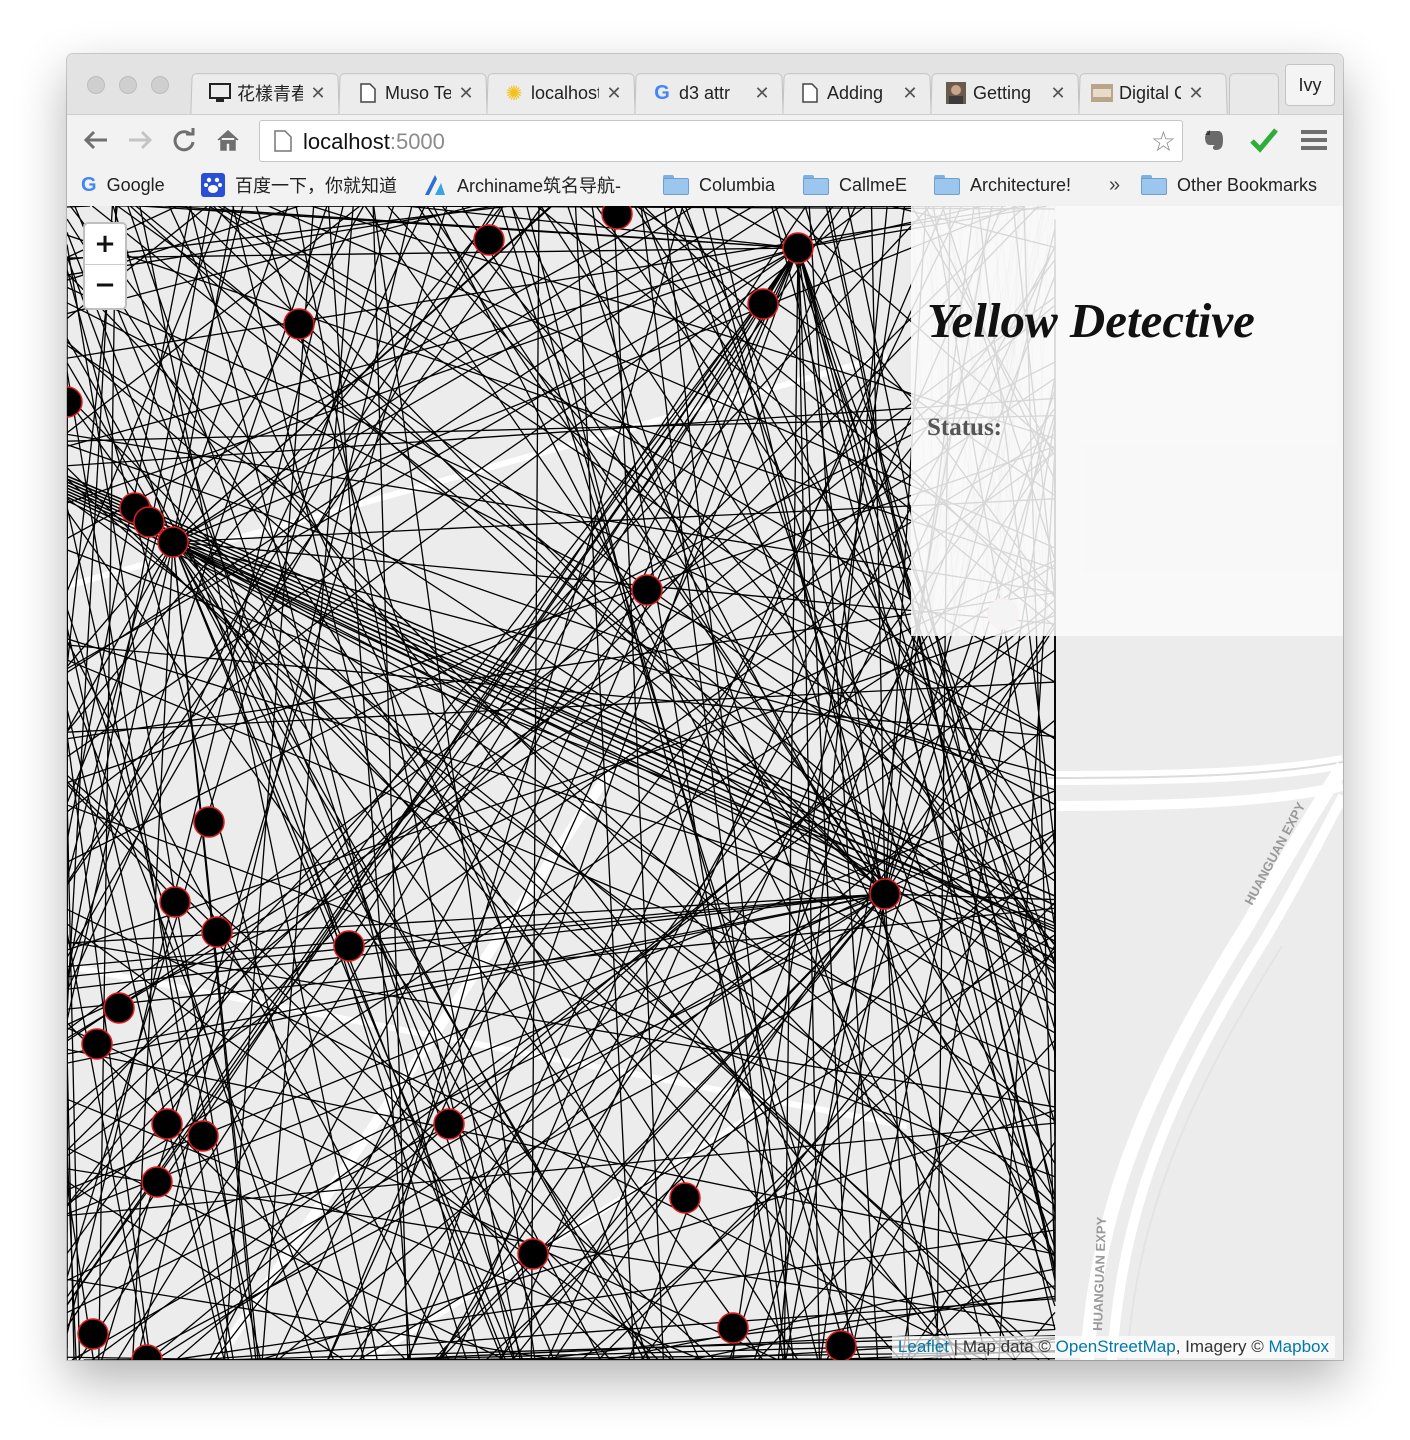 This screenshot has width=1410, height=1440. Describe the element at coordinates (711, 93) in the screenshot. I see `tab-item: G d3 attr ✕` at that location.